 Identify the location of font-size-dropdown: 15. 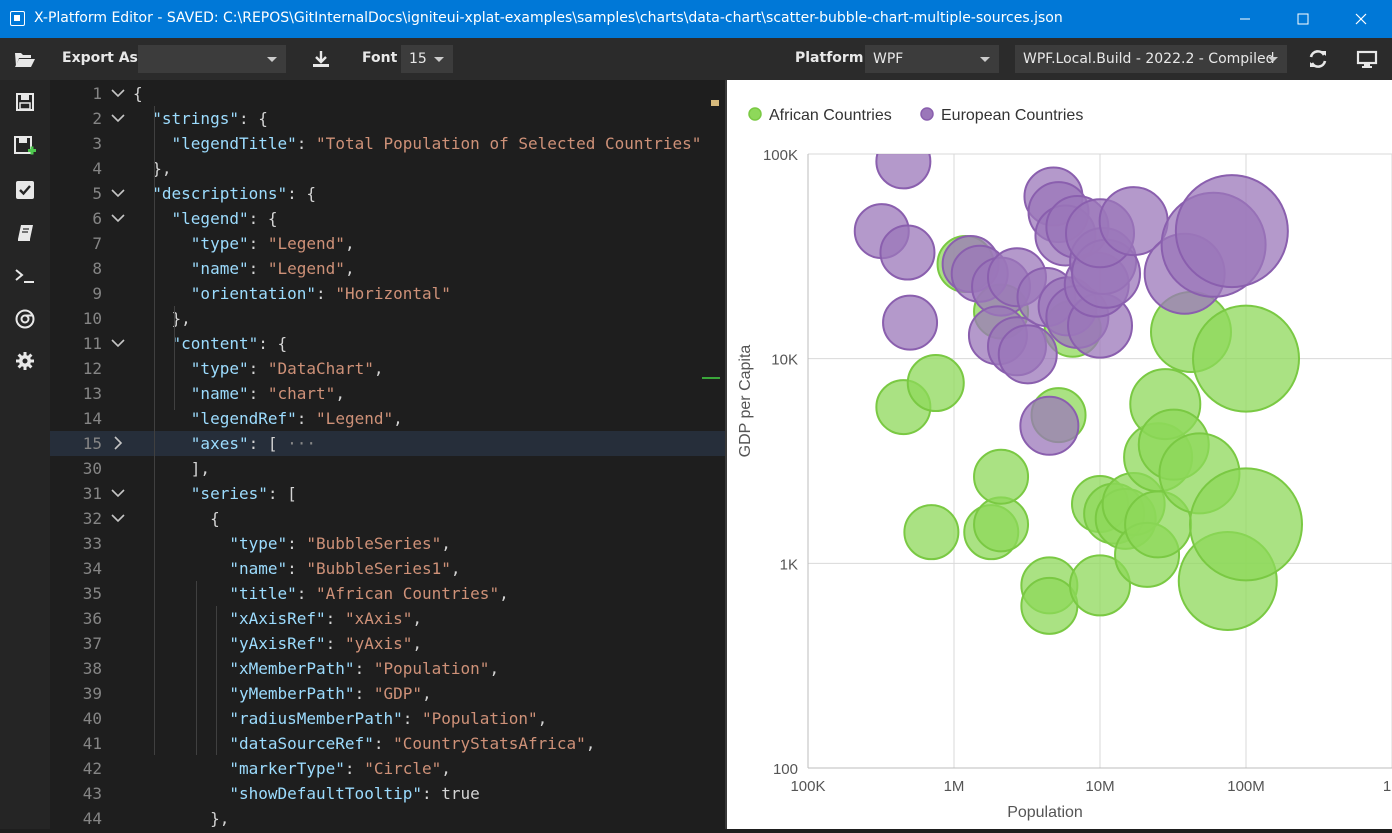
(427, 59).